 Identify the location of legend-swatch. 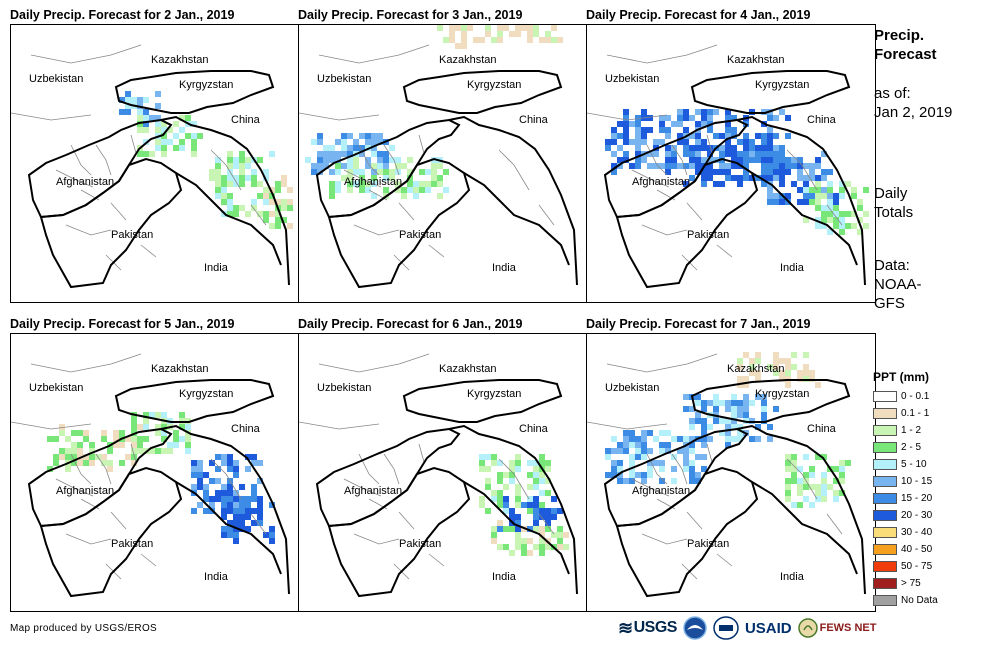
(885, 549).